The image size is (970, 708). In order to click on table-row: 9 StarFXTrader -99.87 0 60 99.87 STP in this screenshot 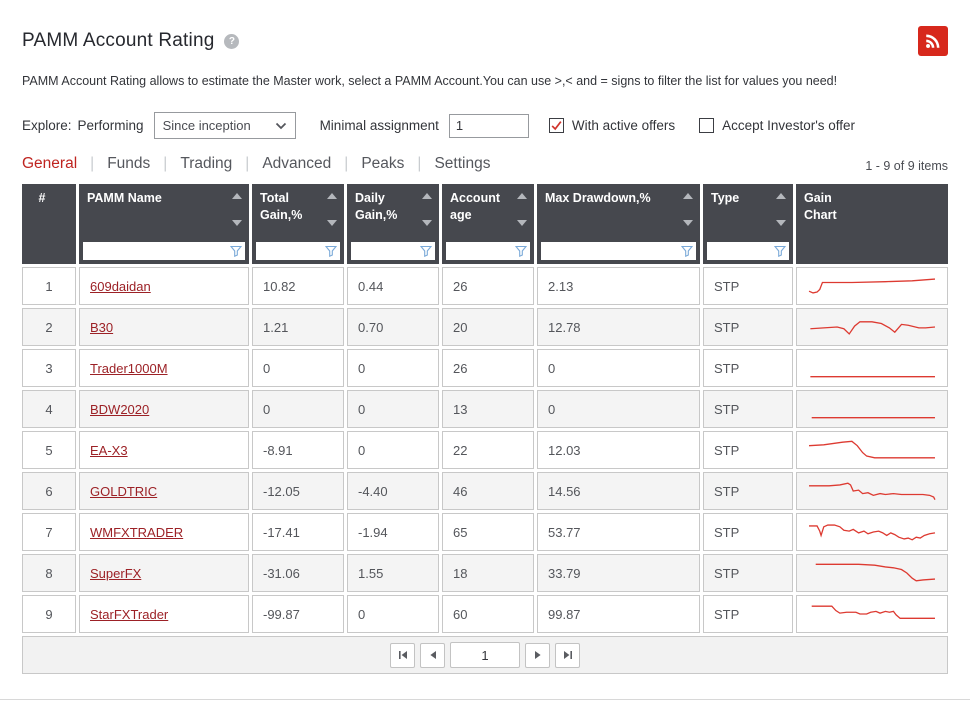, I will do `click(485, 614)`.